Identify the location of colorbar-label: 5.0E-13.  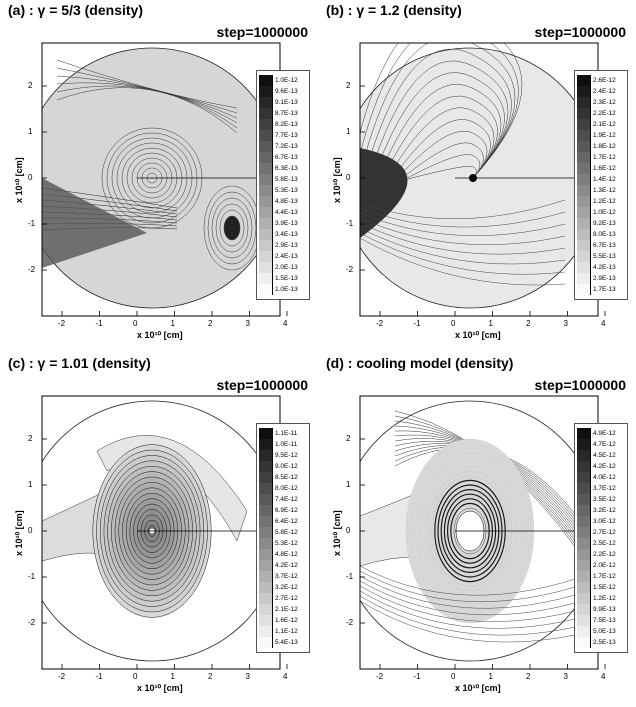
(604, 631).